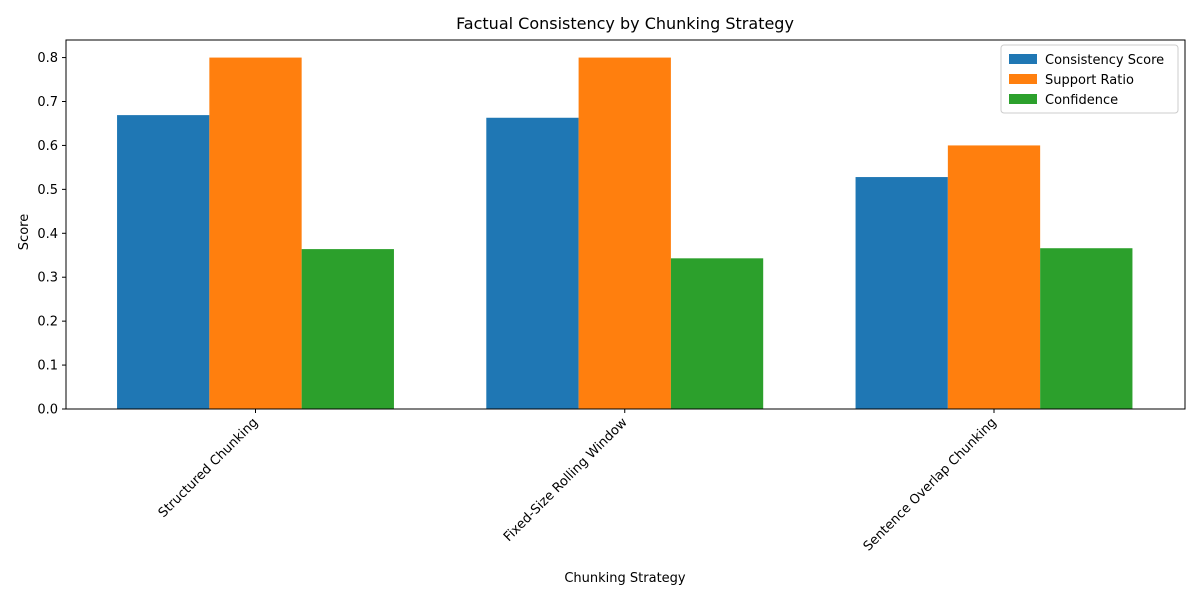 This screenshot has height=600, width=1200. Describe the element at coordinates (1081, 100) in the screenshot. I see `legend-label: Confidence` at that location.